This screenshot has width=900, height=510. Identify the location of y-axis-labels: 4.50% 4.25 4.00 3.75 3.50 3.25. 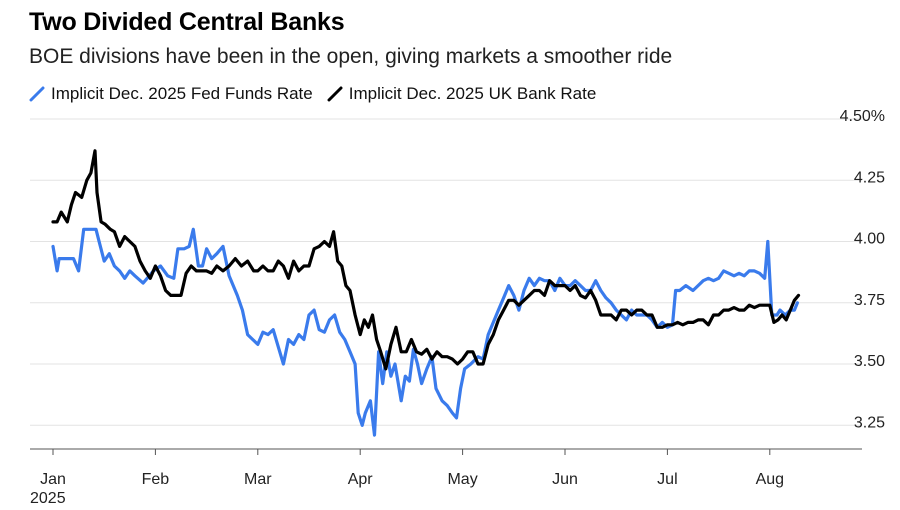
(862, 269).